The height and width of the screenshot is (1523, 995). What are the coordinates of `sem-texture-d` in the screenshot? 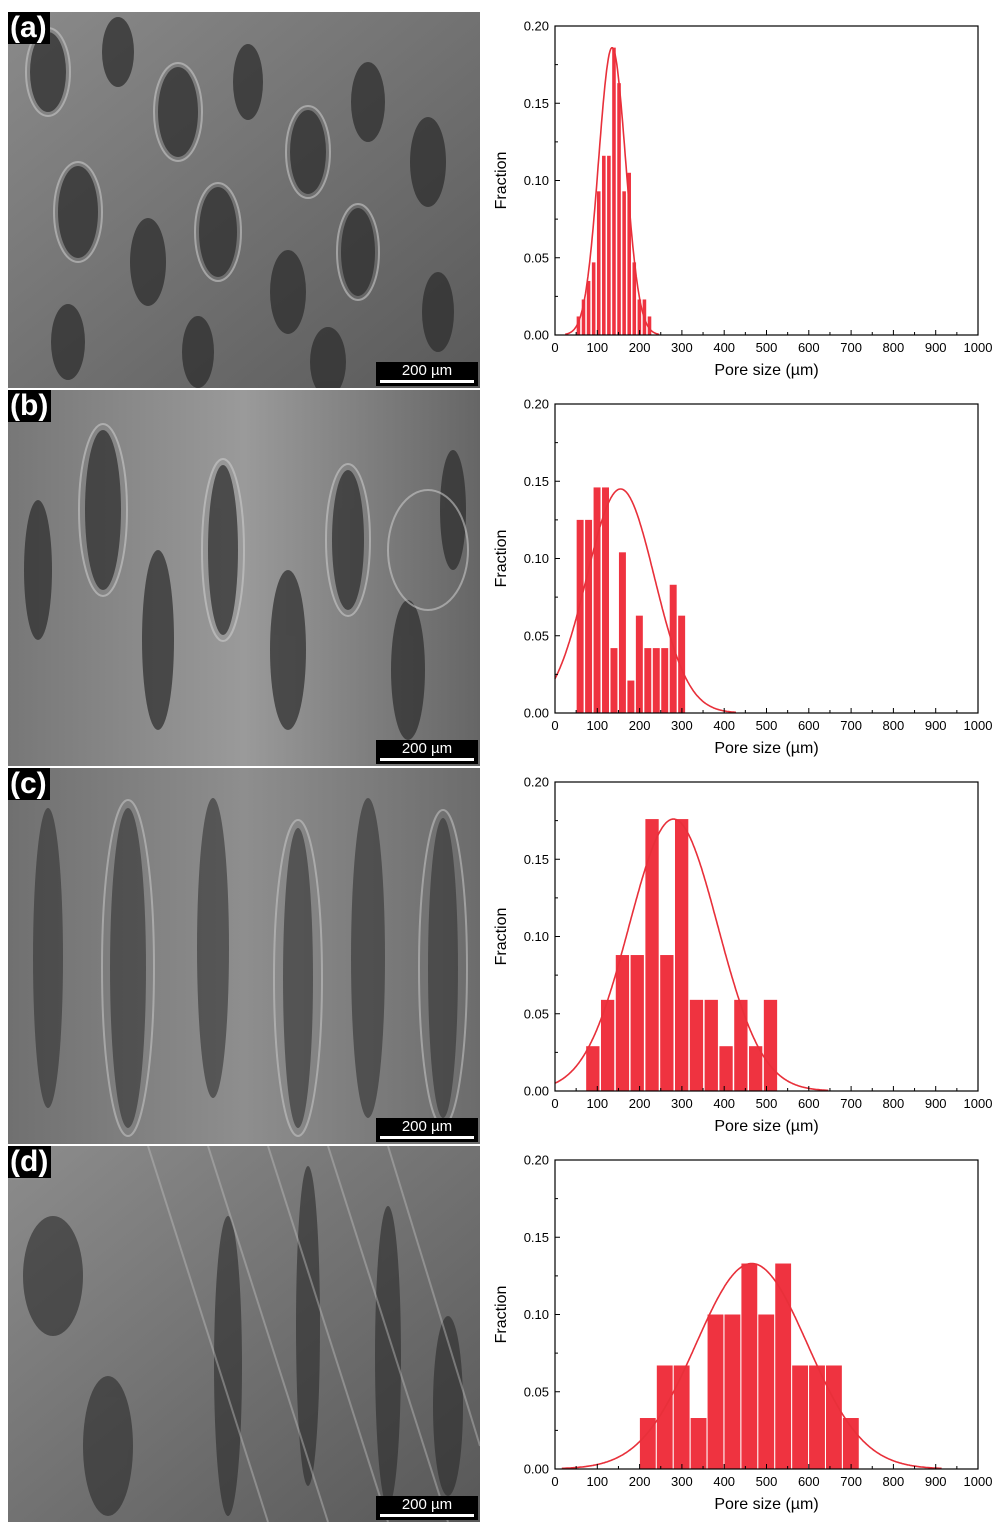 It's located at (244, 1334).